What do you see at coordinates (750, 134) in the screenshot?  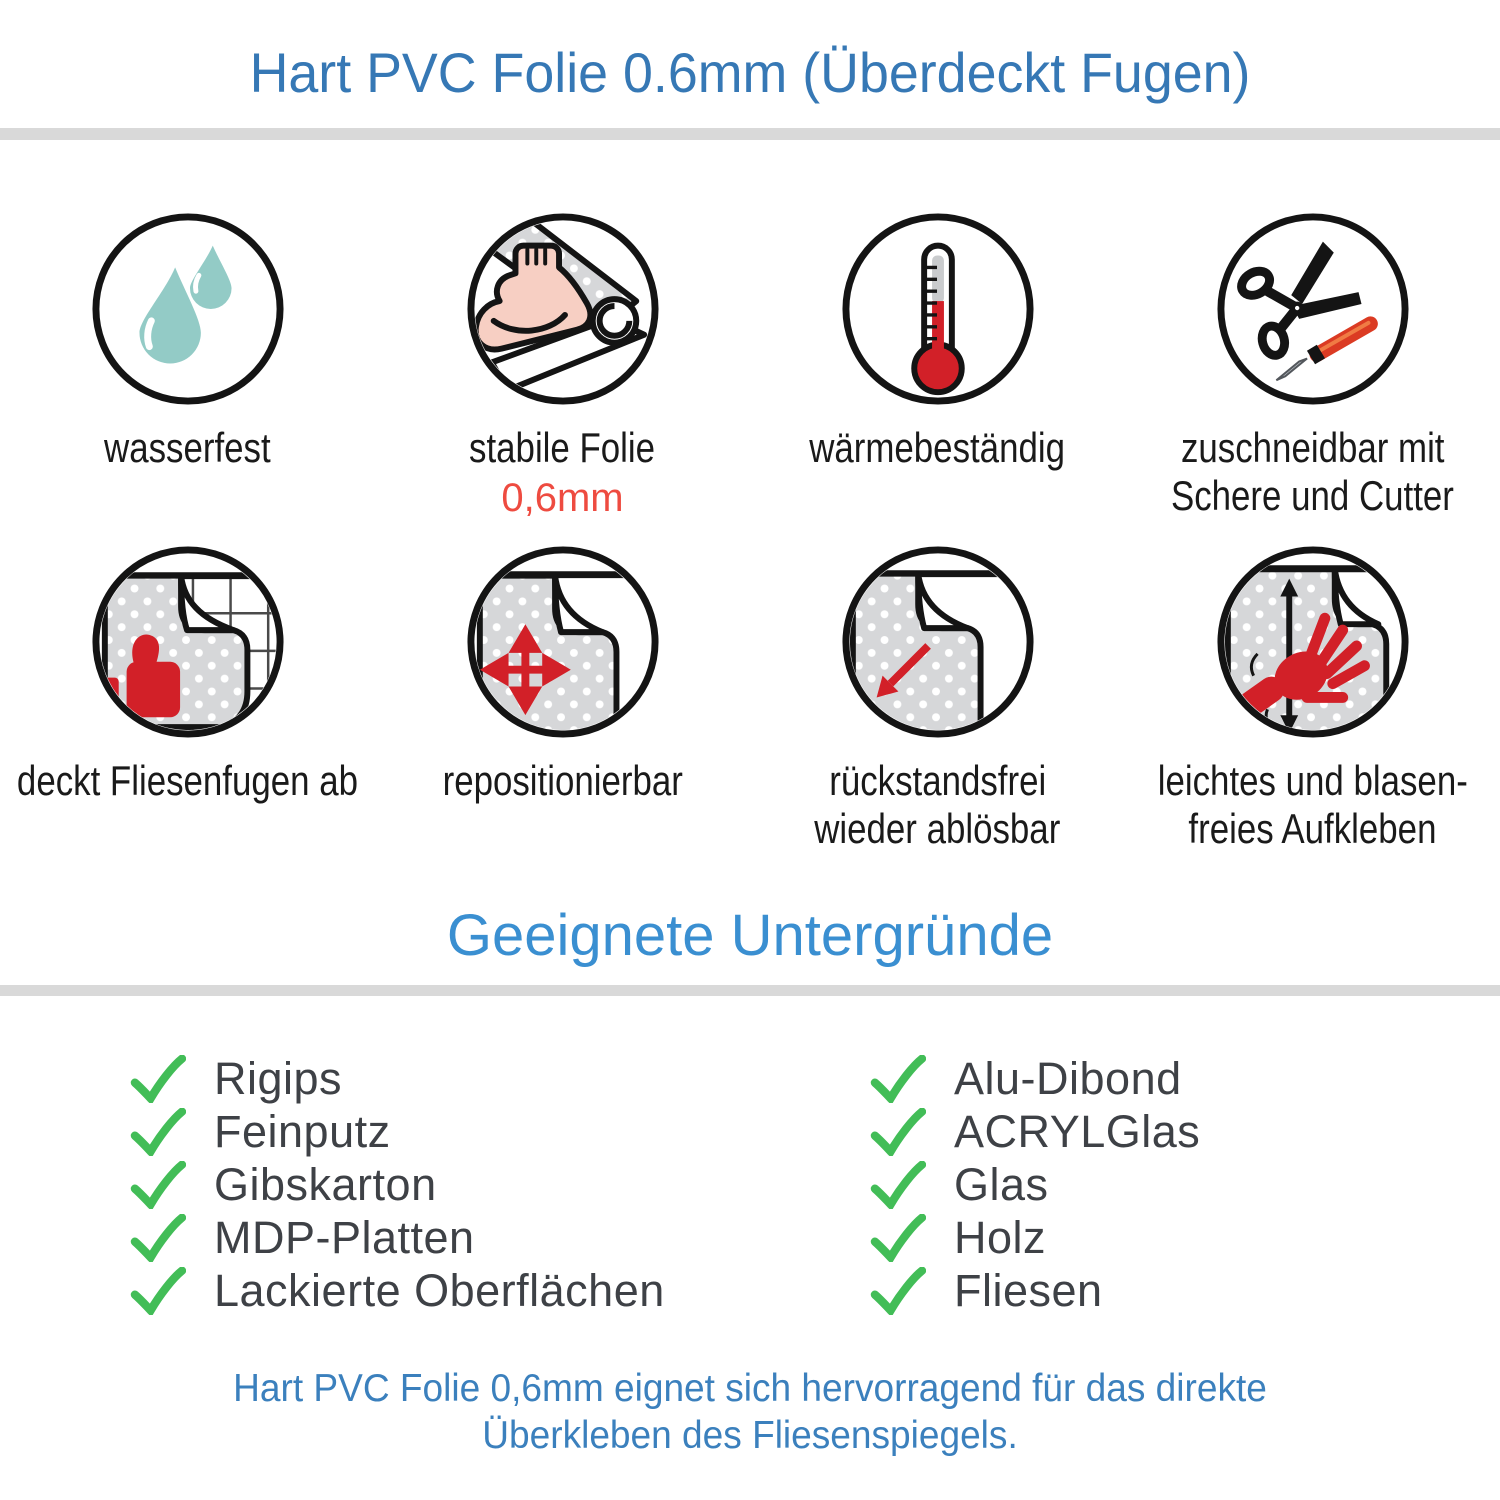 I see `divider-top` at bounding box center [750, 134].